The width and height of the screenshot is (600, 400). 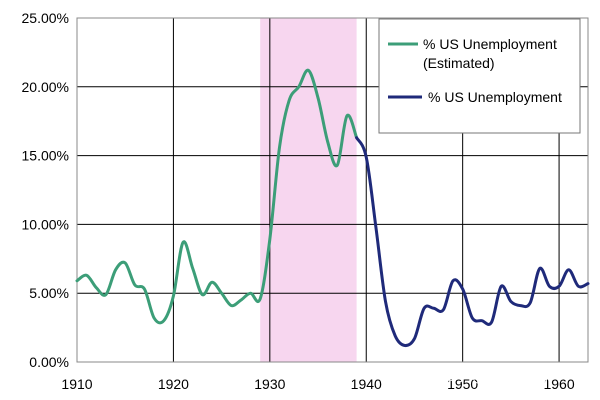 What do you see at coordinates (459, 63) in the screenshot?
I see `legend-label-estimated-line2: (Estimated)` at bounding box center [459, 63].